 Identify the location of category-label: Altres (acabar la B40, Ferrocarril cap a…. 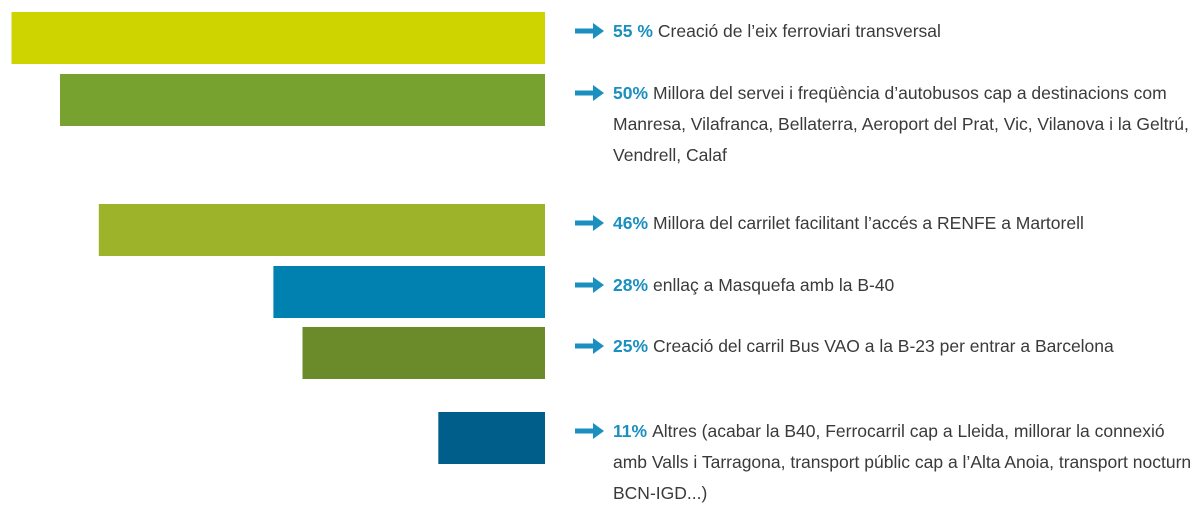
(902, 462).